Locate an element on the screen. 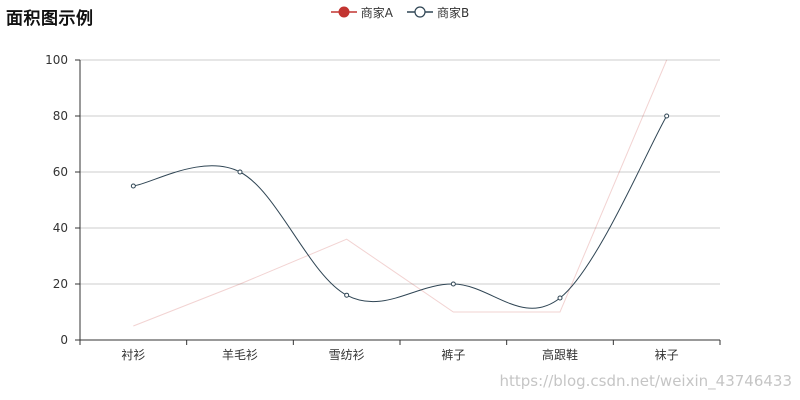  legend-item-a: 商家A is located at coordinates (361, 12).